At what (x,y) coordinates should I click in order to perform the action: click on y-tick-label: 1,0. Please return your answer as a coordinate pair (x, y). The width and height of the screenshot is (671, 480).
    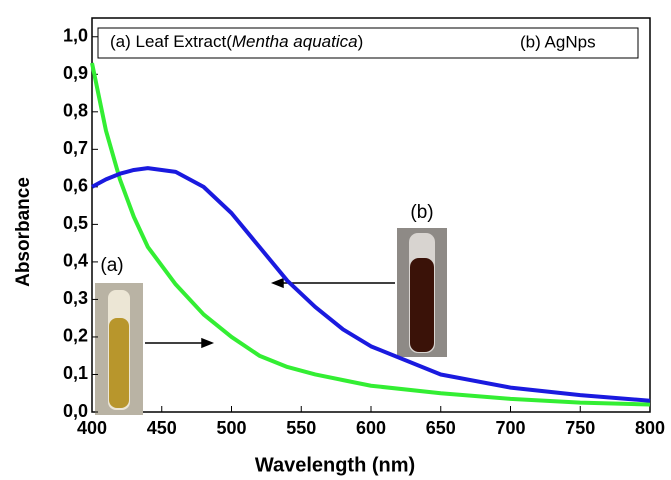
    Looking at the image, I should click on (75, 36).